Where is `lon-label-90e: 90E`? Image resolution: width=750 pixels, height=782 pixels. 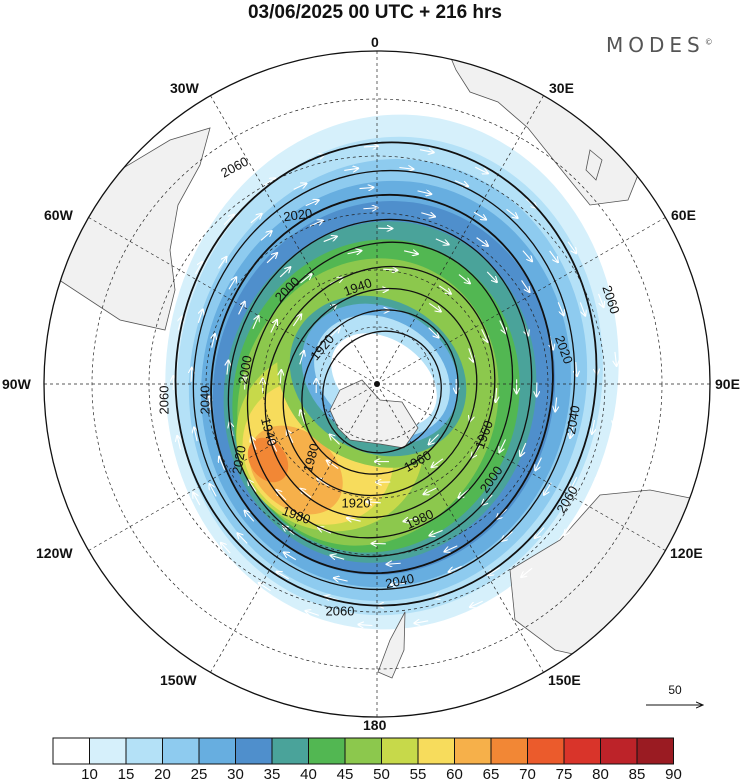 lon-label-90e: 90E is located at coordinates (727, 384).